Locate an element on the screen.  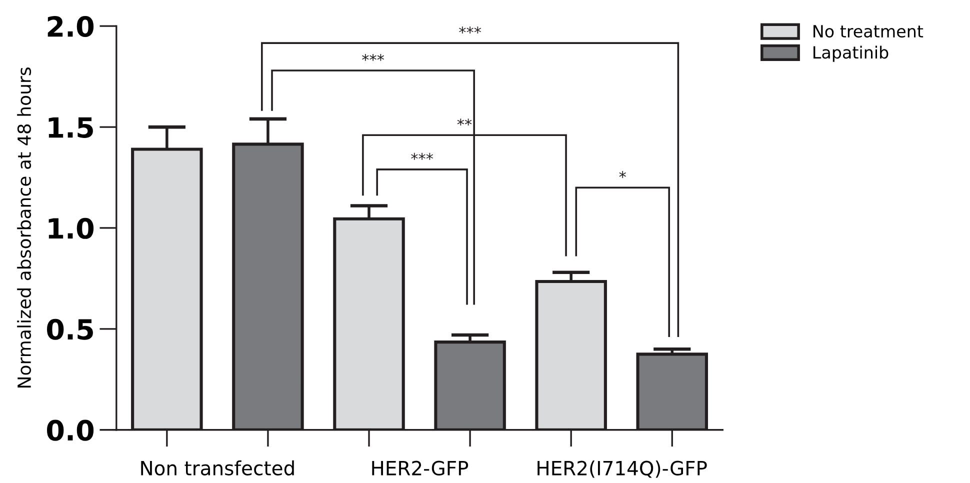
annotation: * is located at coordinates (622, 174).